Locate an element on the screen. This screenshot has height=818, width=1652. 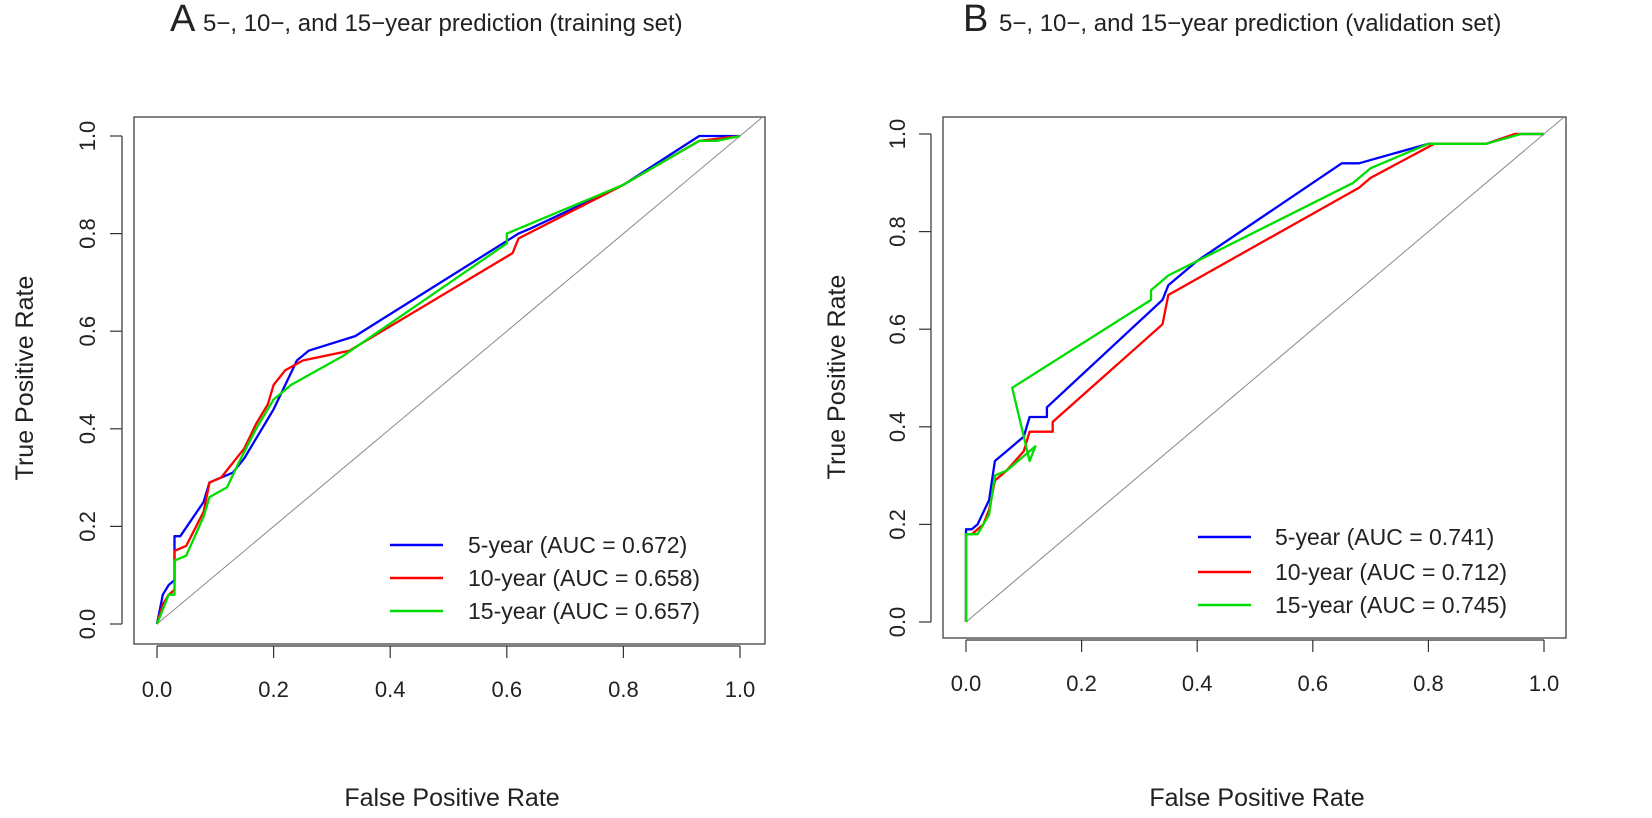
panel-b-letter: B is located at coordinates (975, 20).